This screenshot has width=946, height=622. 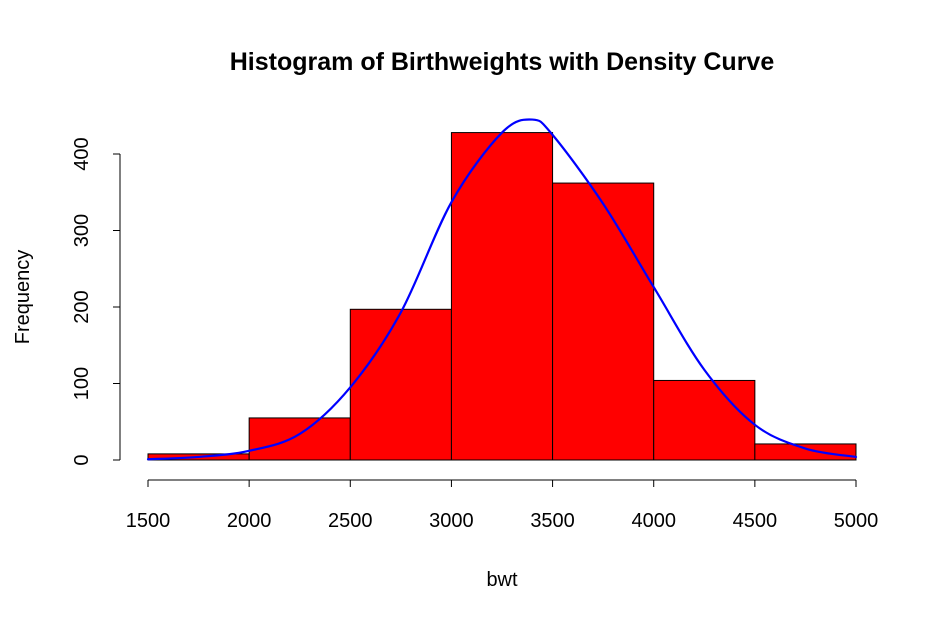 I want to click on y-axis-tick-label: 300, so click(x=82, y=230).